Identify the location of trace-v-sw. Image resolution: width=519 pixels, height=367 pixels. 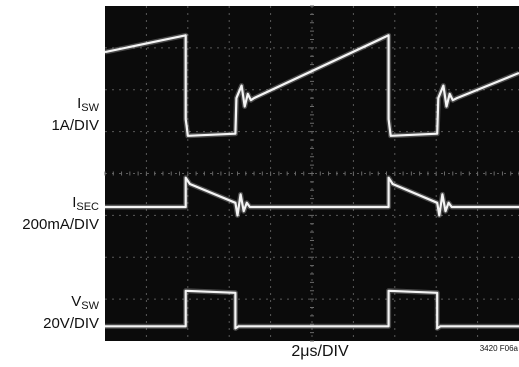
(312, 309).